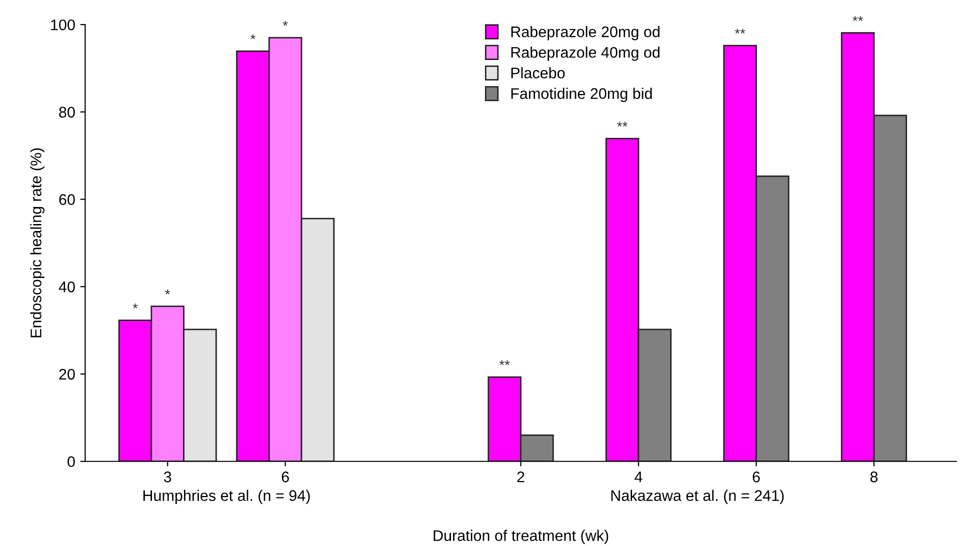  Describe the element at coordinates (874, 476) in the screenshot. I see `x-tick-label: 8` at that location.